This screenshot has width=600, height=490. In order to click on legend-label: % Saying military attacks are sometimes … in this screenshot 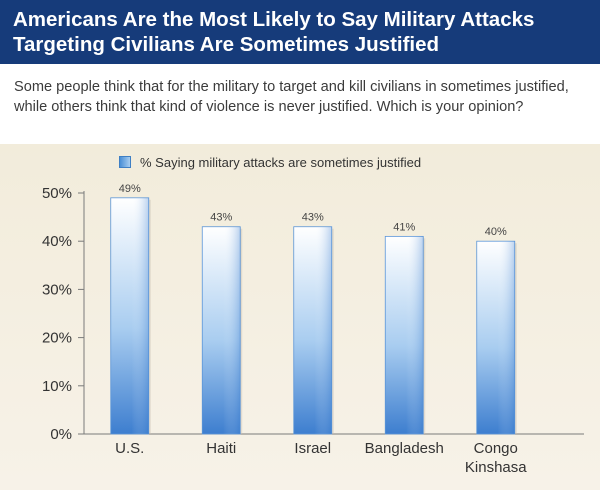, I will do `click(281, 162)`.